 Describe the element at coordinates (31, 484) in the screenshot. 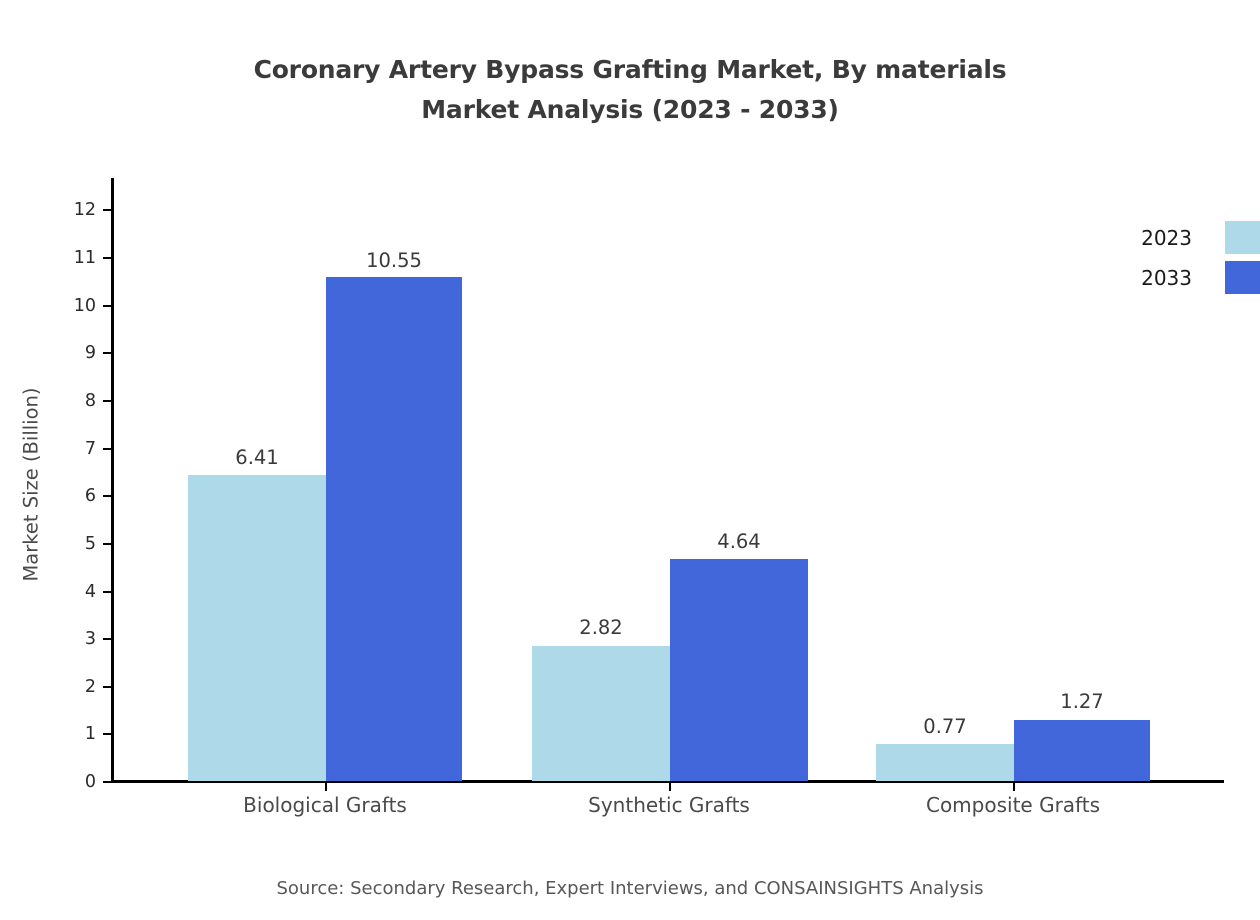

I see `y-axis-title: Market Size (Billion)` at that location.